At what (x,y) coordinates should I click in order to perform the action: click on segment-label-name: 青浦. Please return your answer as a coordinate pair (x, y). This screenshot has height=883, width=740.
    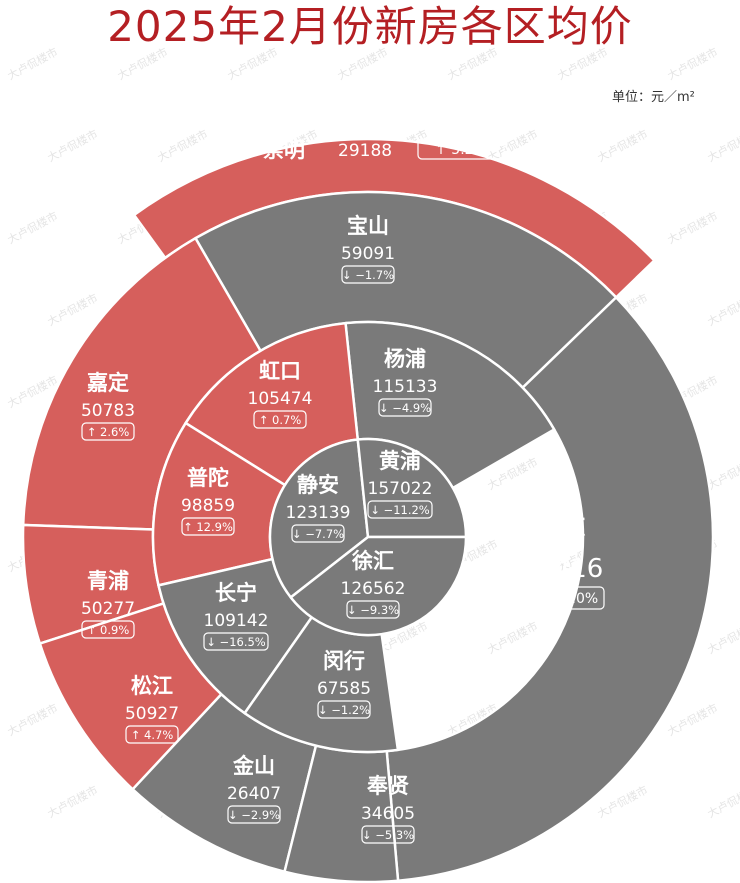
    Looking at the image, I should click on (108, 581).